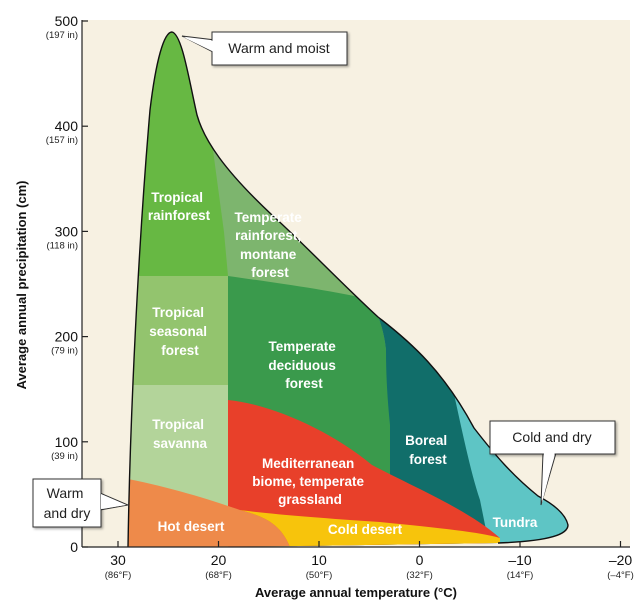  Describe the element at coordinates (67, 442) in the screenshot. I see `y-tick-label: 100` at that location.